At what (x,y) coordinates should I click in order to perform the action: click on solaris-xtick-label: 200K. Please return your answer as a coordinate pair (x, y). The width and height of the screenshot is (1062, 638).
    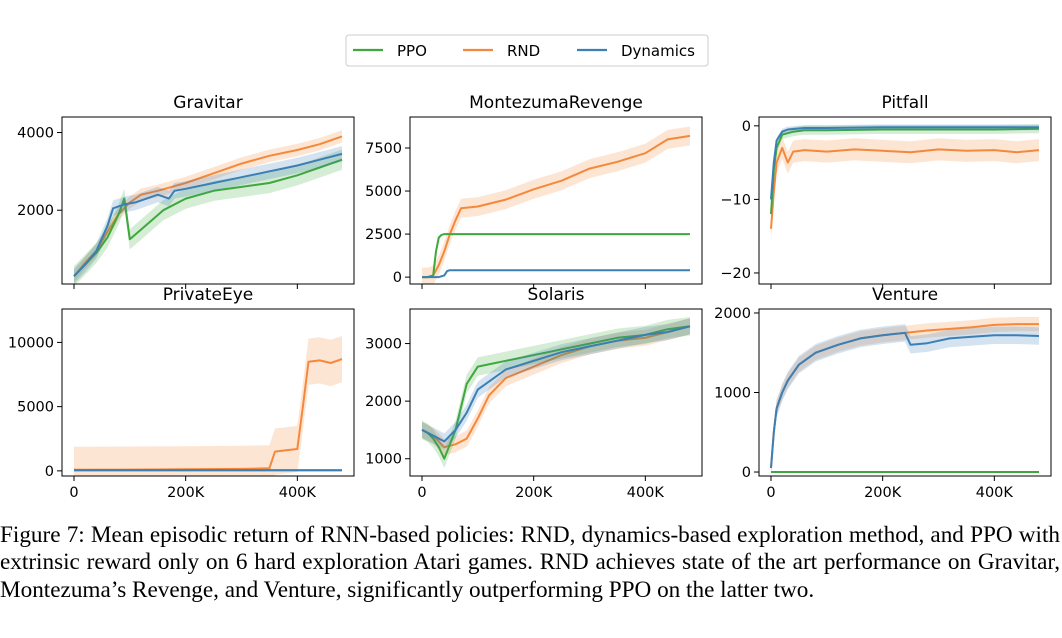
    Looking at the image, I should click on (534, 493).